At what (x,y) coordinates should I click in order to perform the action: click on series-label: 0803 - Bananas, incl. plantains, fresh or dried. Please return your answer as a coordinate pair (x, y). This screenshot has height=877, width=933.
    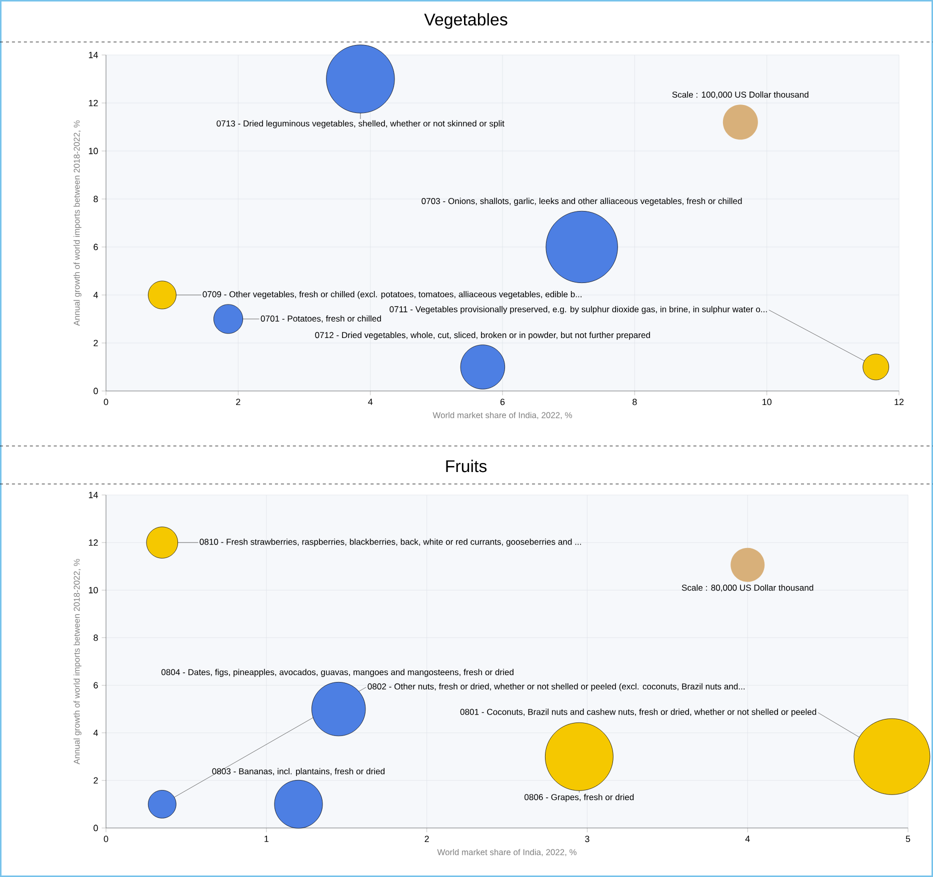
    Looking at the image, I should click on (298, 772).